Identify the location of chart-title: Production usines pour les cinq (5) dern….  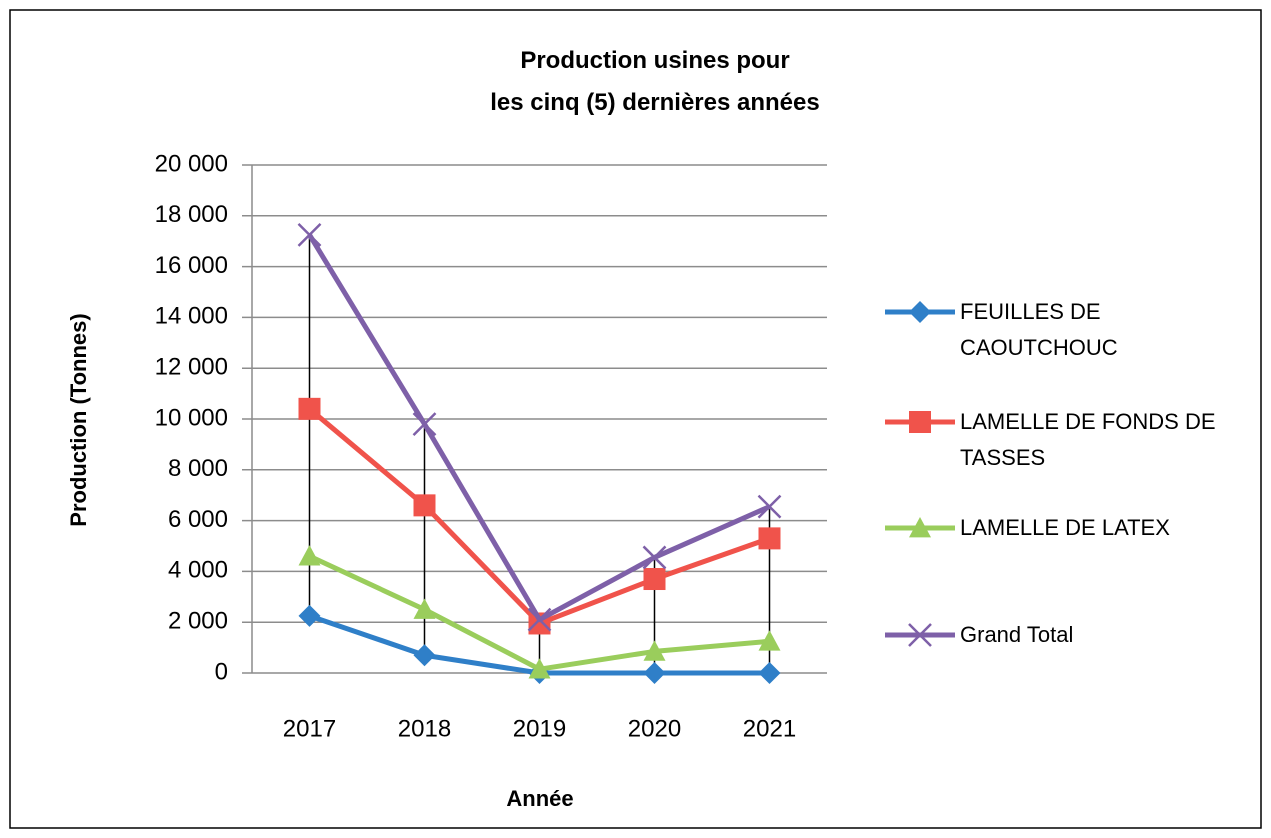
(655, 81).